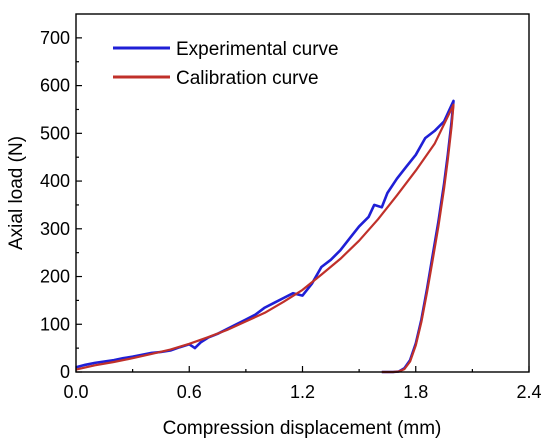  What do you see at coordinates (55, 181) in the screenshot?
I see `y-tick-label: 400` at bounding box center [55, 181].